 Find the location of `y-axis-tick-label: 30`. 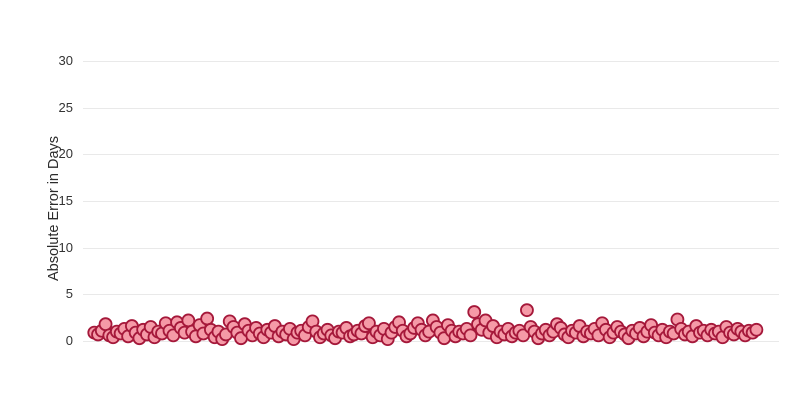

y-axis-tick-label: 30 is located at coordinates (65, 60).